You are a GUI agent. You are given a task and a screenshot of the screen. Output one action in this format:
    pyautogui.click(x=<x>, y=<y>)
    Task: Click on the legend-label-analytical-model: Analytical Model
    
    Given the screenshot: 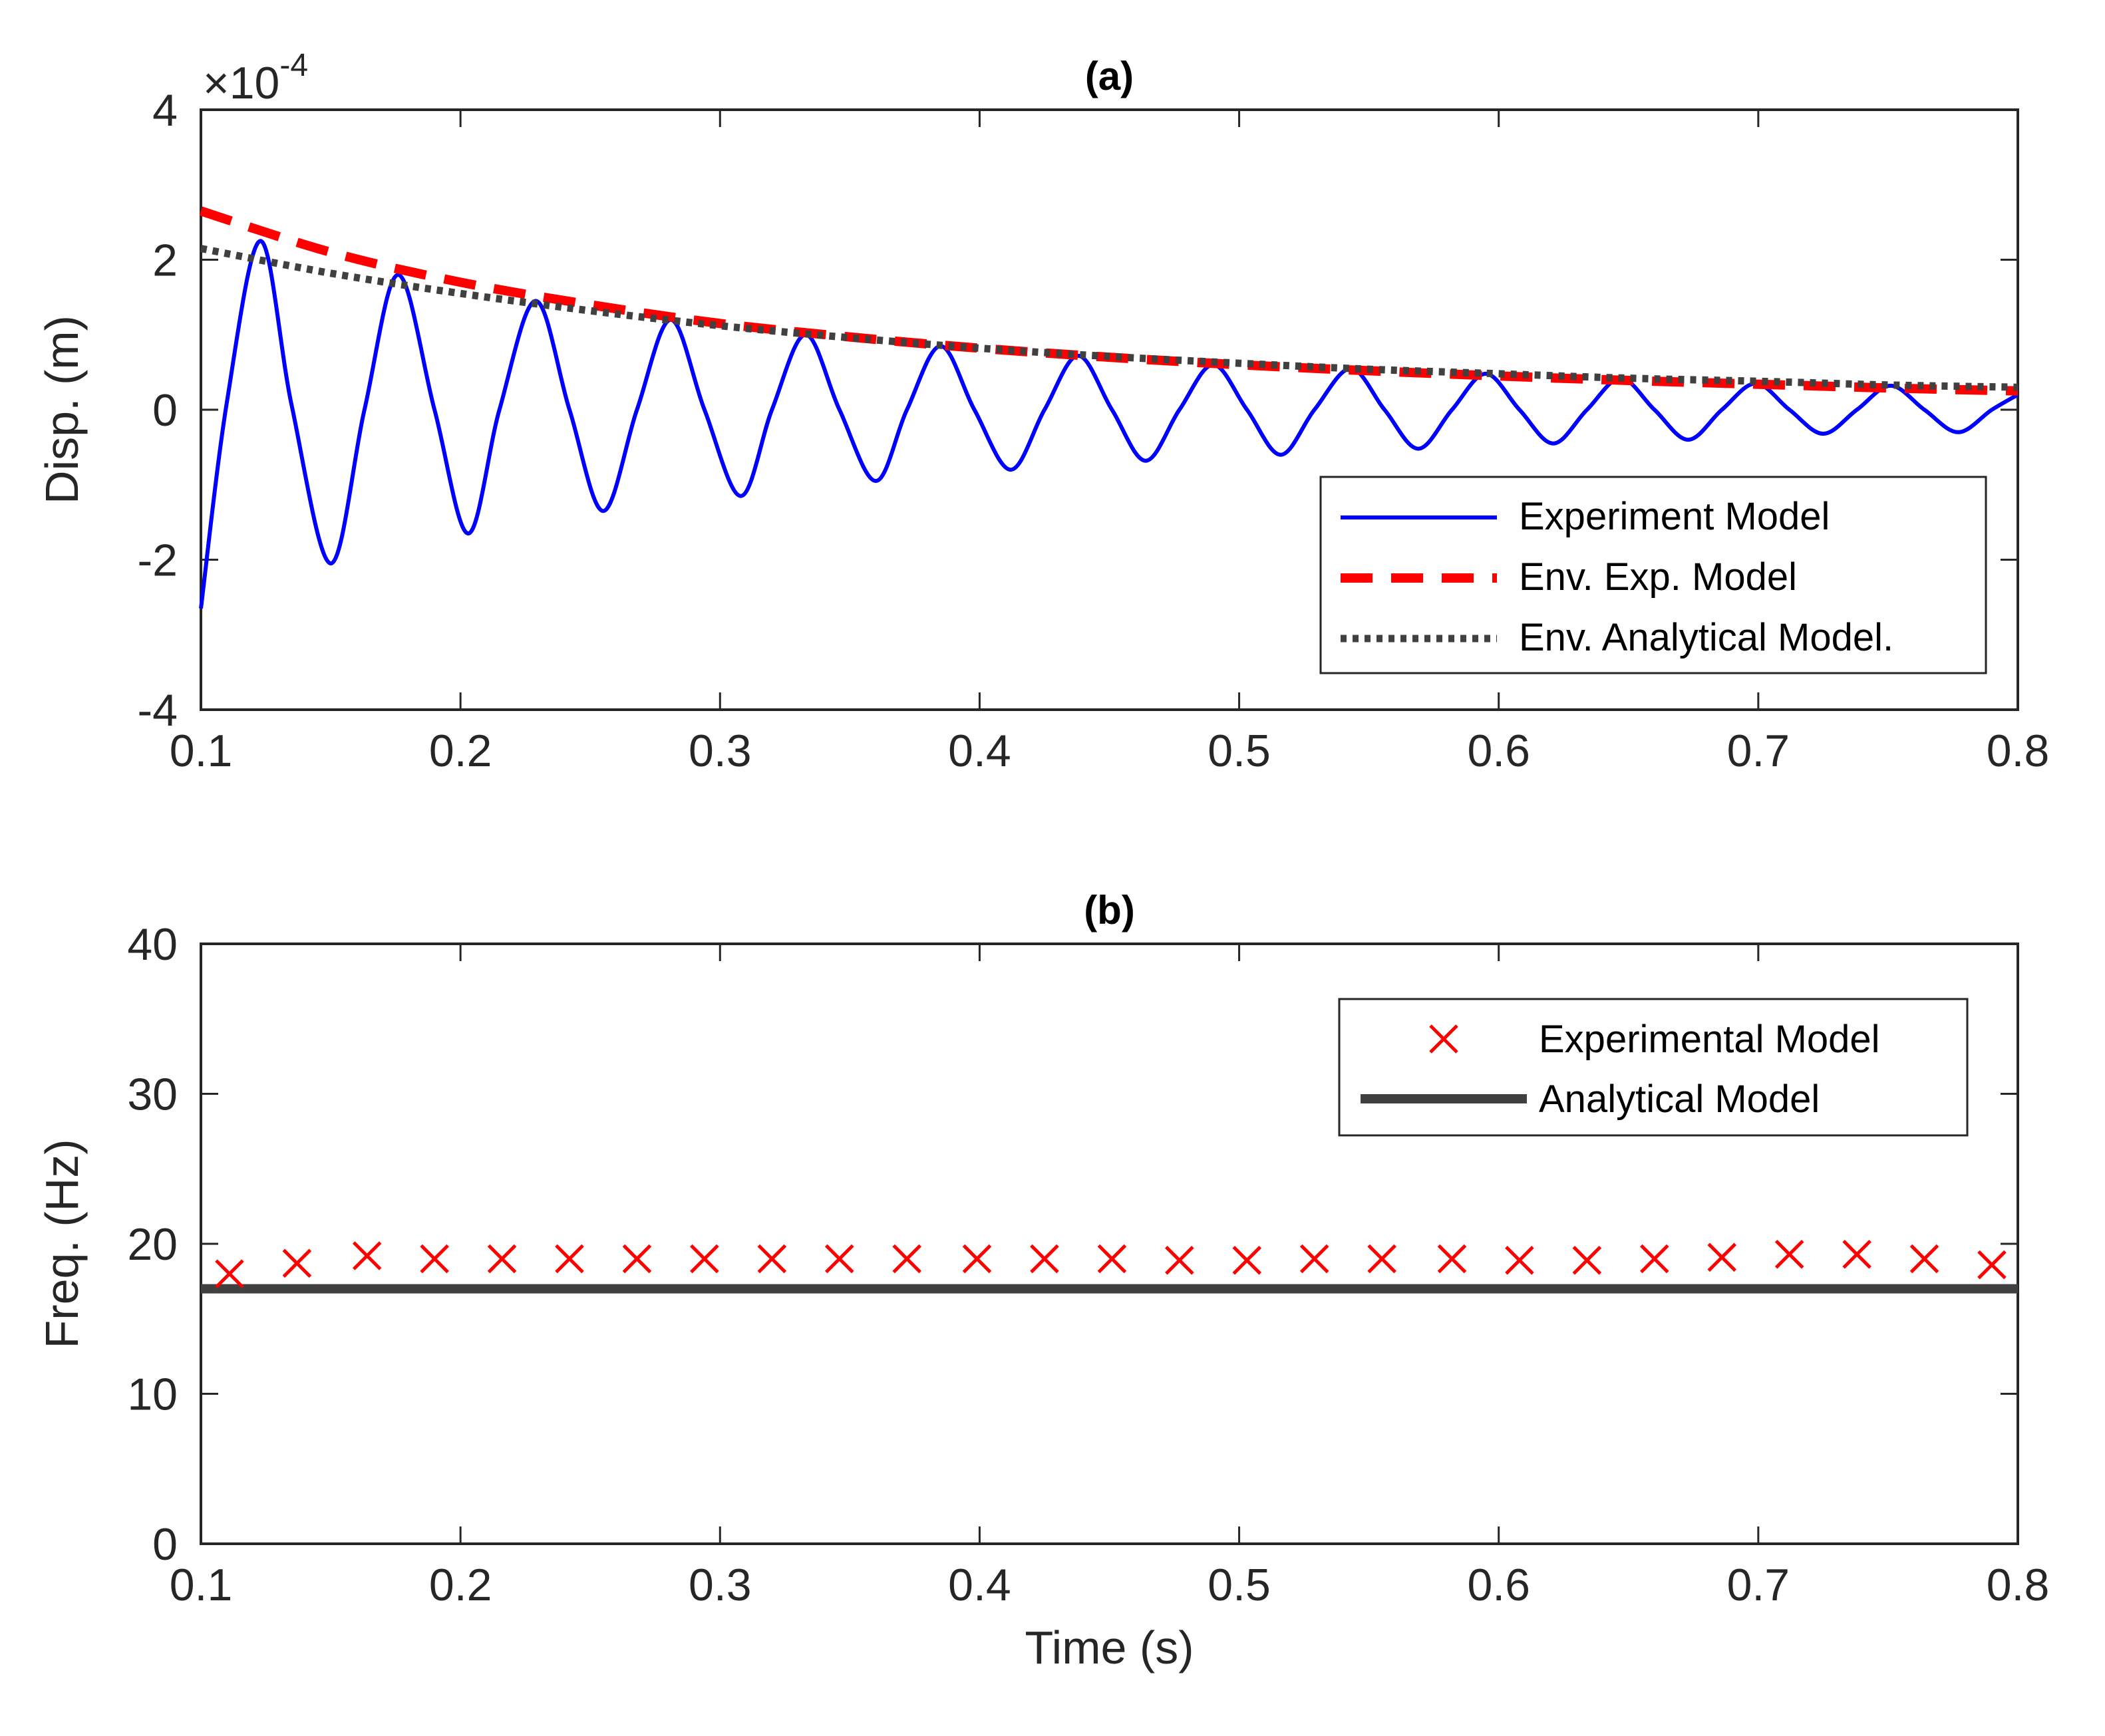 What is the action you would take?
    pyautogui.click(x=1679, y=1099)
    